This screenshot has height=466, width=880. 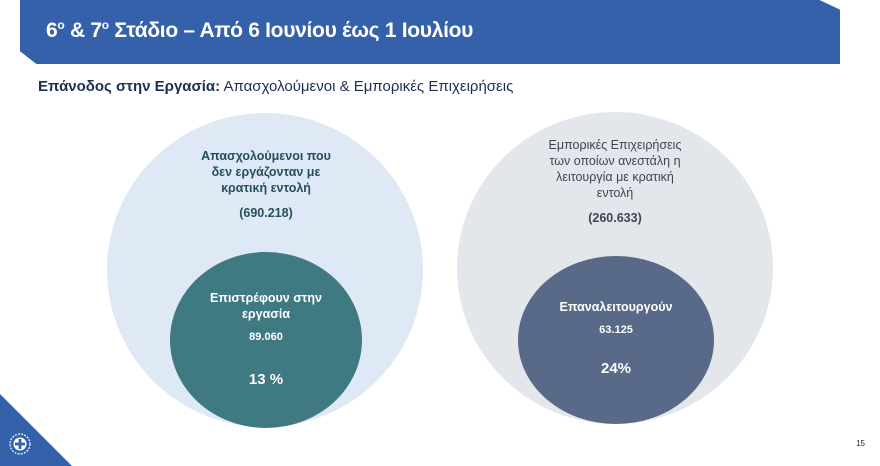 I want to click on right-inner-label: Επαναλειτουργούν, so click(x=616, y=307).